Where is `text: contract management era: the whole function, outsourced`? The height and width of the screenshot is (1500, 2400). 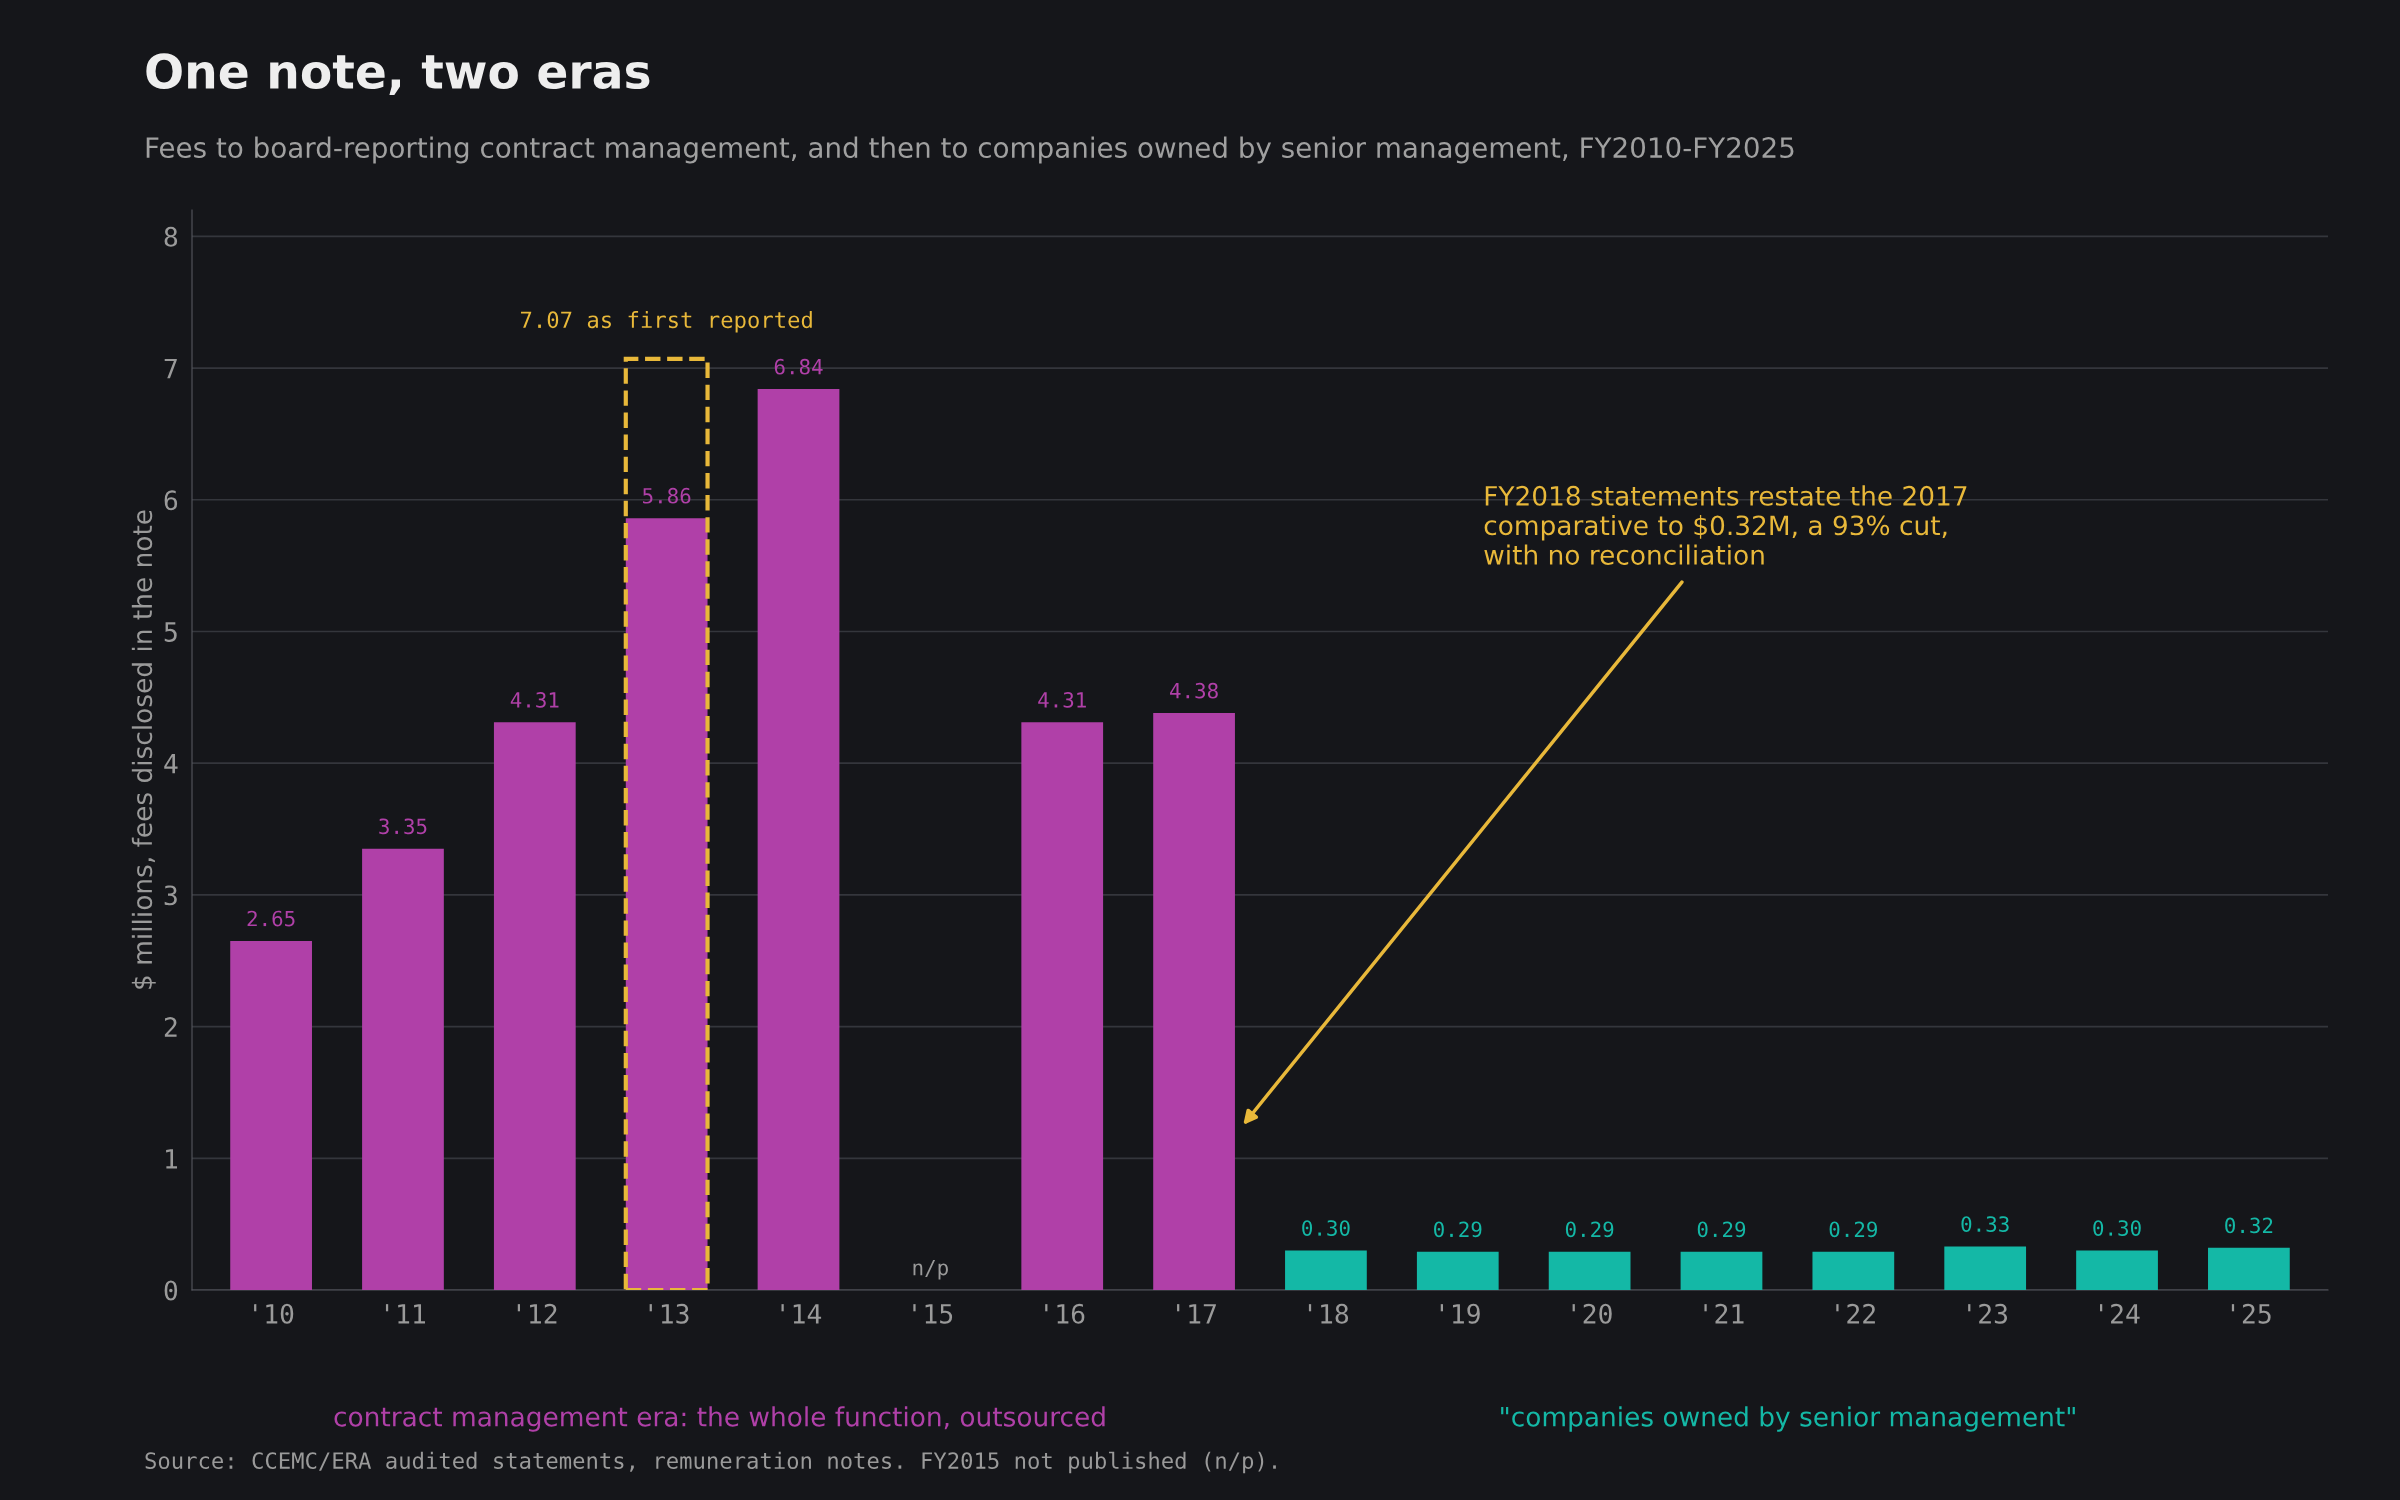
text: contract management era: the whole function, outsourced is located at coordinates (719, 1419).